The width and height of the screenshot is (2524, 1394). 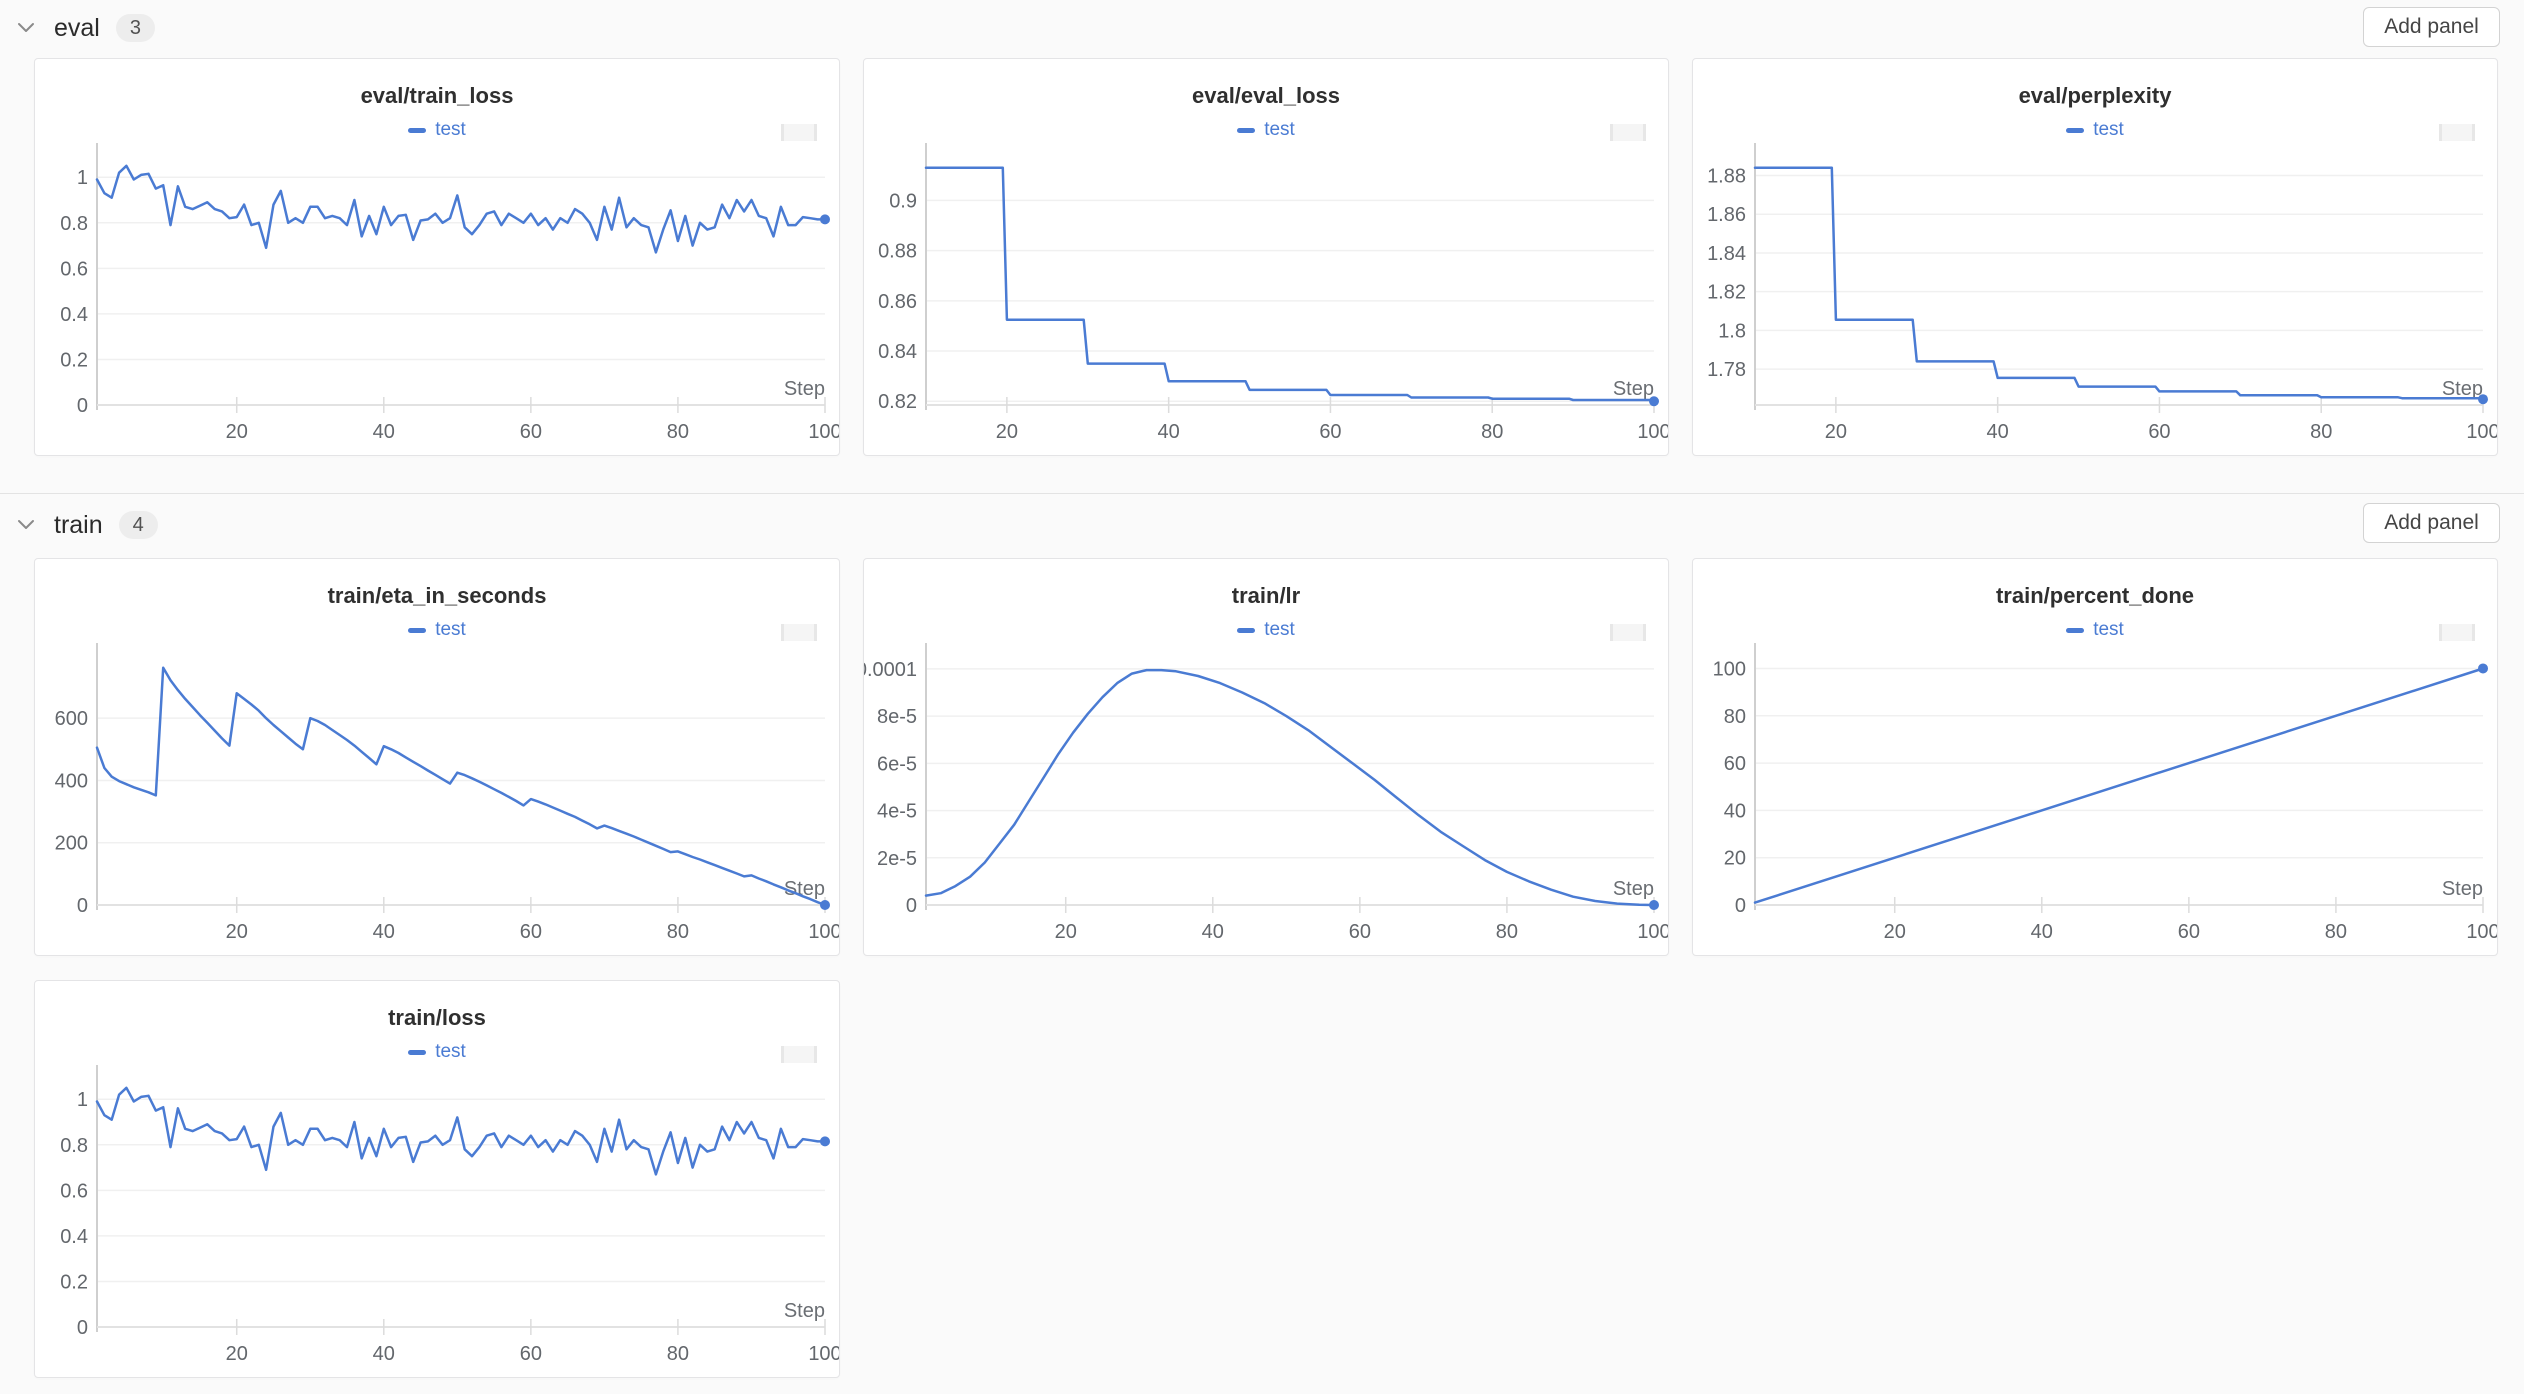 I want to click on y-tick-label: 60, so click(x=1735, y=764).